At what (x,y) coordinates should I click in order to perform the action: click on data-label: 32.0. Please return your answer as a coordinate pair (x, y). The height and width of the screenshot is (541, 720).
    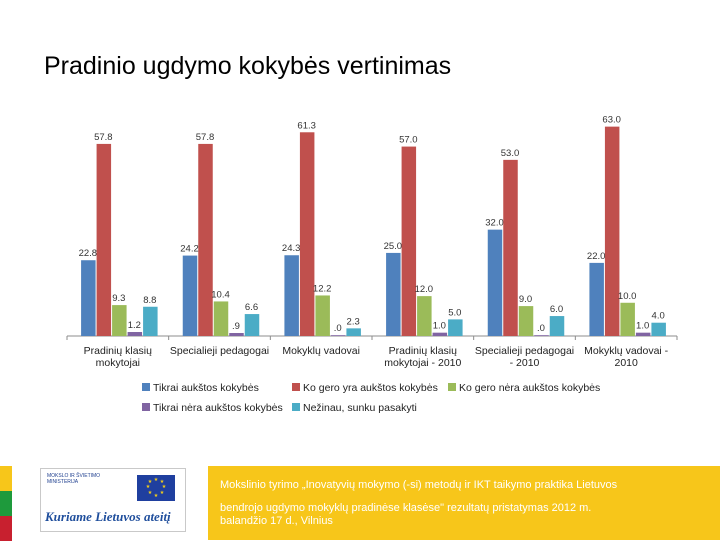
    Looking at the image, I should click on (494, 223).